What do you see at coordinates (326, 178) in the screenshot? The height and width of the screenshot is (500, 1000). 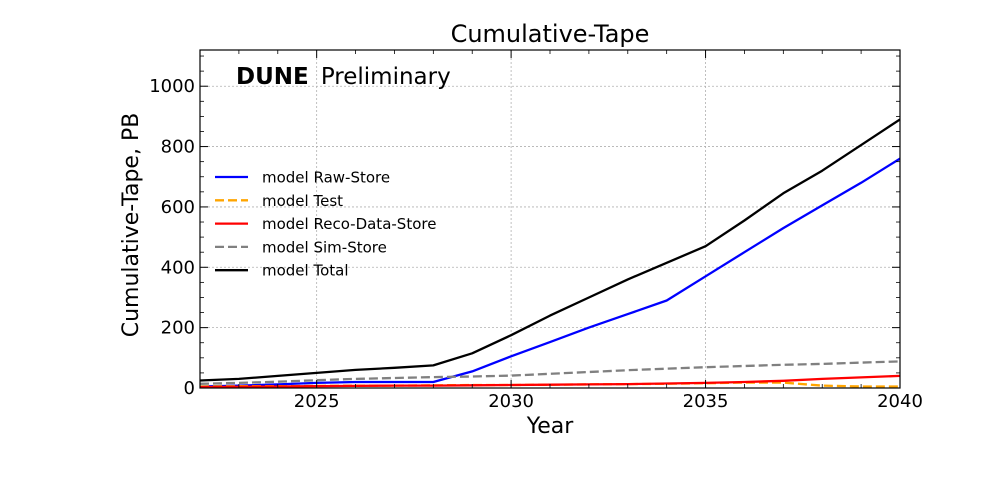 I see `legend-label-model-raw-store: model Raw-Store` at bounding box center [326, 178].